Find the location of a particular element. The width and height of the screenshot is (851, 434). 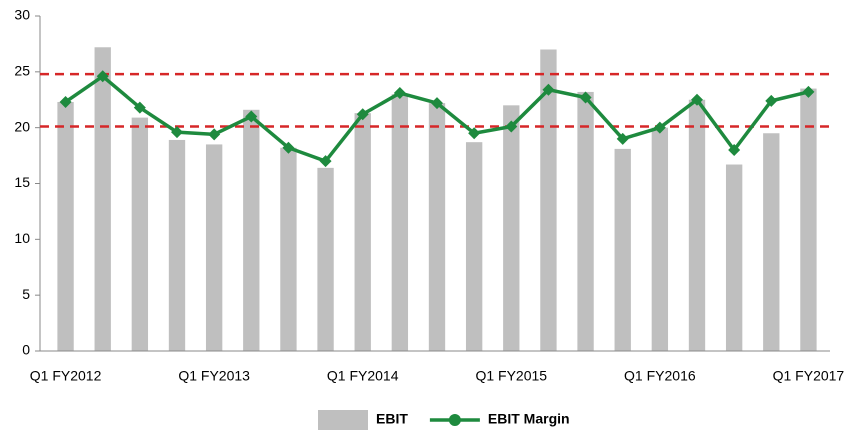

x-tick-label: Q1 FY2016 is located at coordinates (660, 376).